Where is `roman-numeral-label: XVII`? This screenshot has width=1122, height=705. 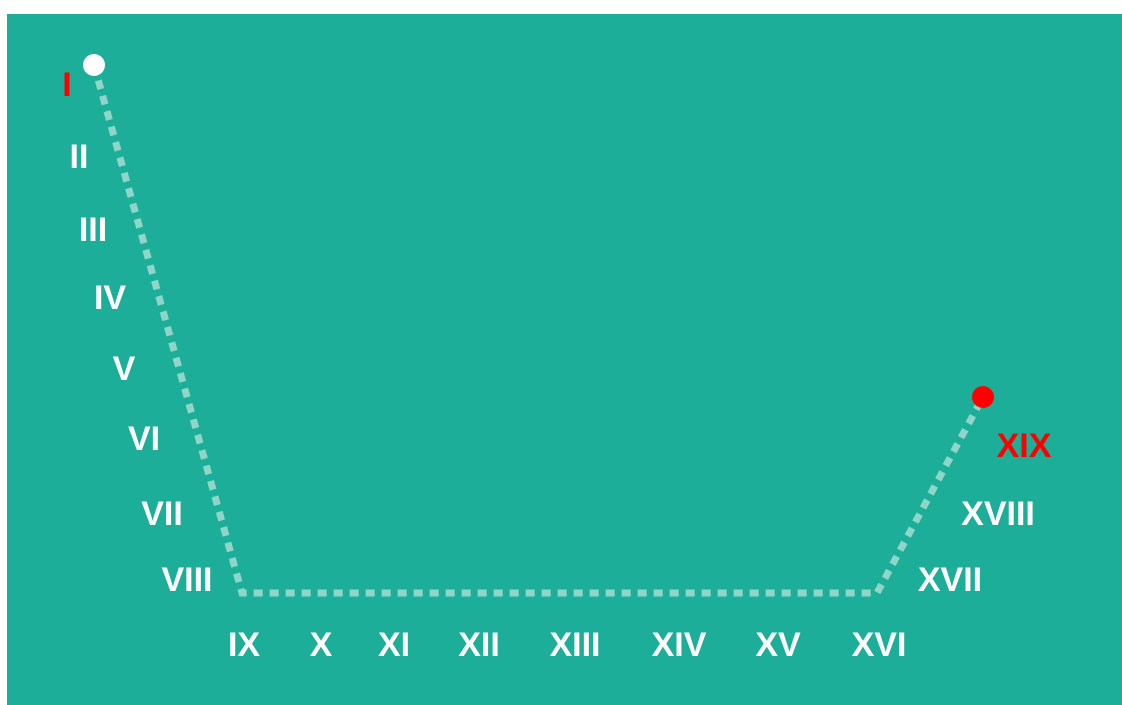
roman-numeral-label: XVII is located at coordinates (950, 580).